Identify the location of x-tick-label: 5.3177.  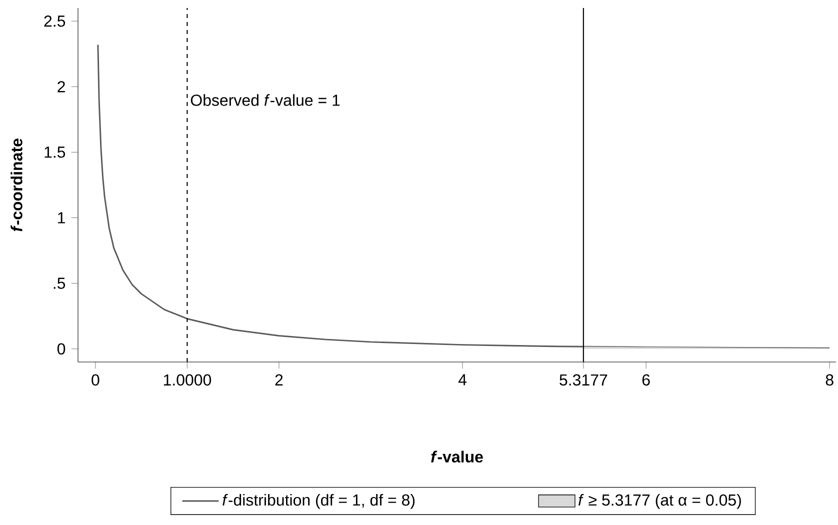
(584, 380).